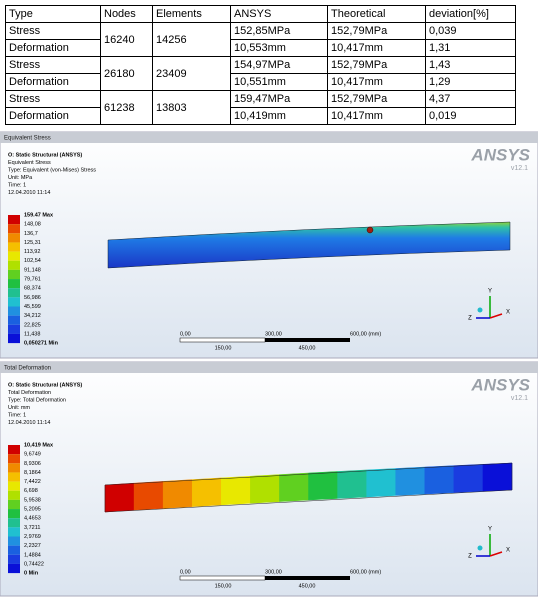  What do you see at coordinates (20, 178) in the screenshot?
I see `info-line: Unit: MPa` at bounding box center [20, 178].